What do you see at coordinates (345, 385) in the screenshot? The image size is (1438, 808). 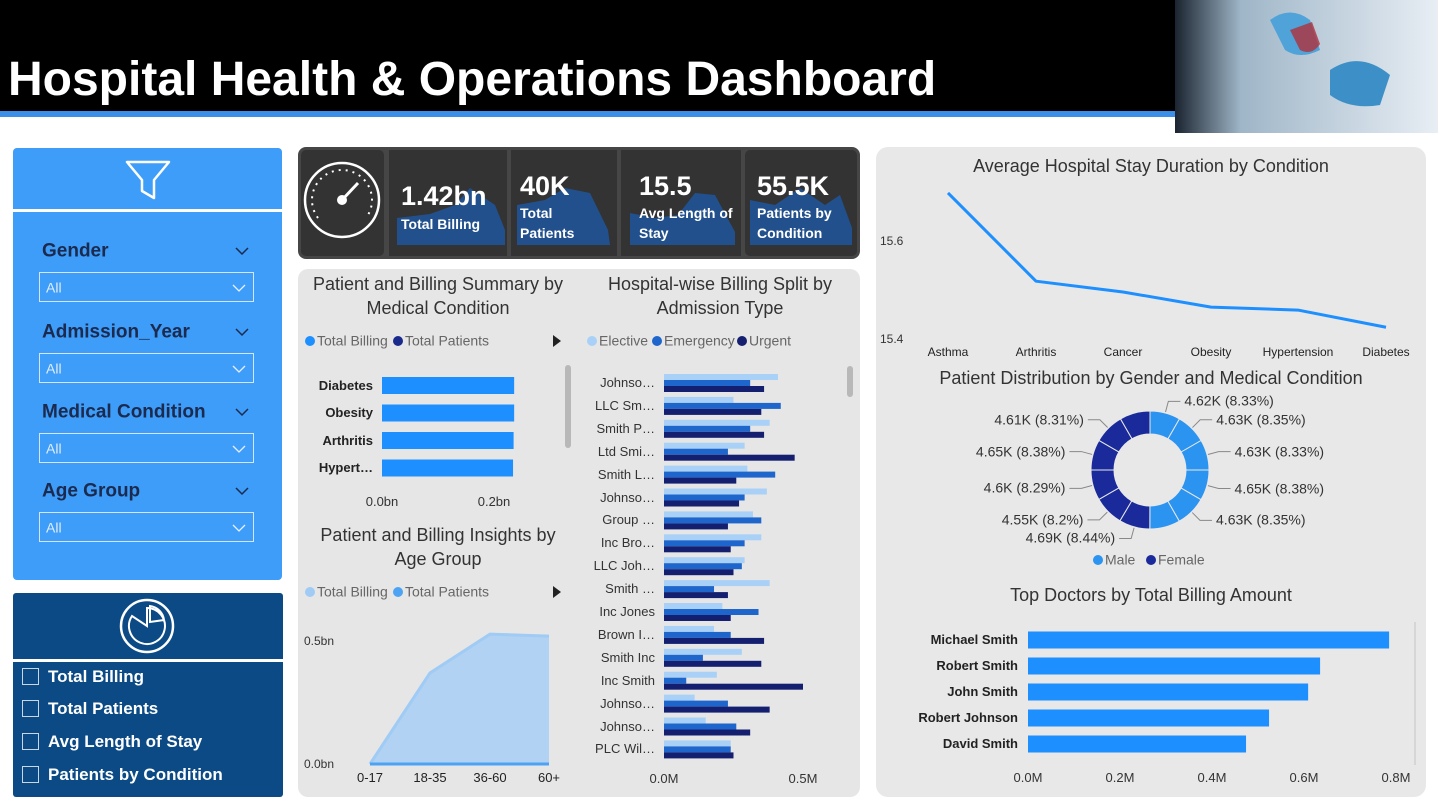 I see `y-tick-label: Diabetes` at bounding box center [345, 385].